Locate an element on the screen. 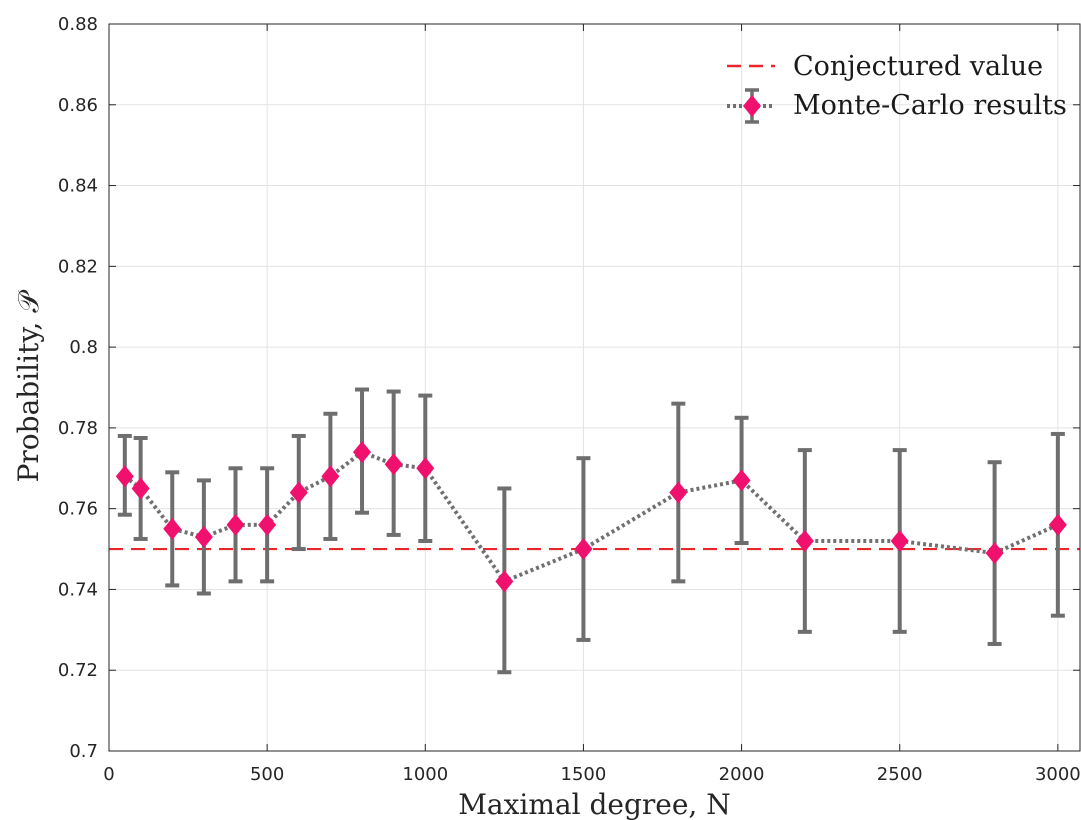 The image size is (1081, 820). y-tick-label: 0.86 is located at coordinates (78, 105).